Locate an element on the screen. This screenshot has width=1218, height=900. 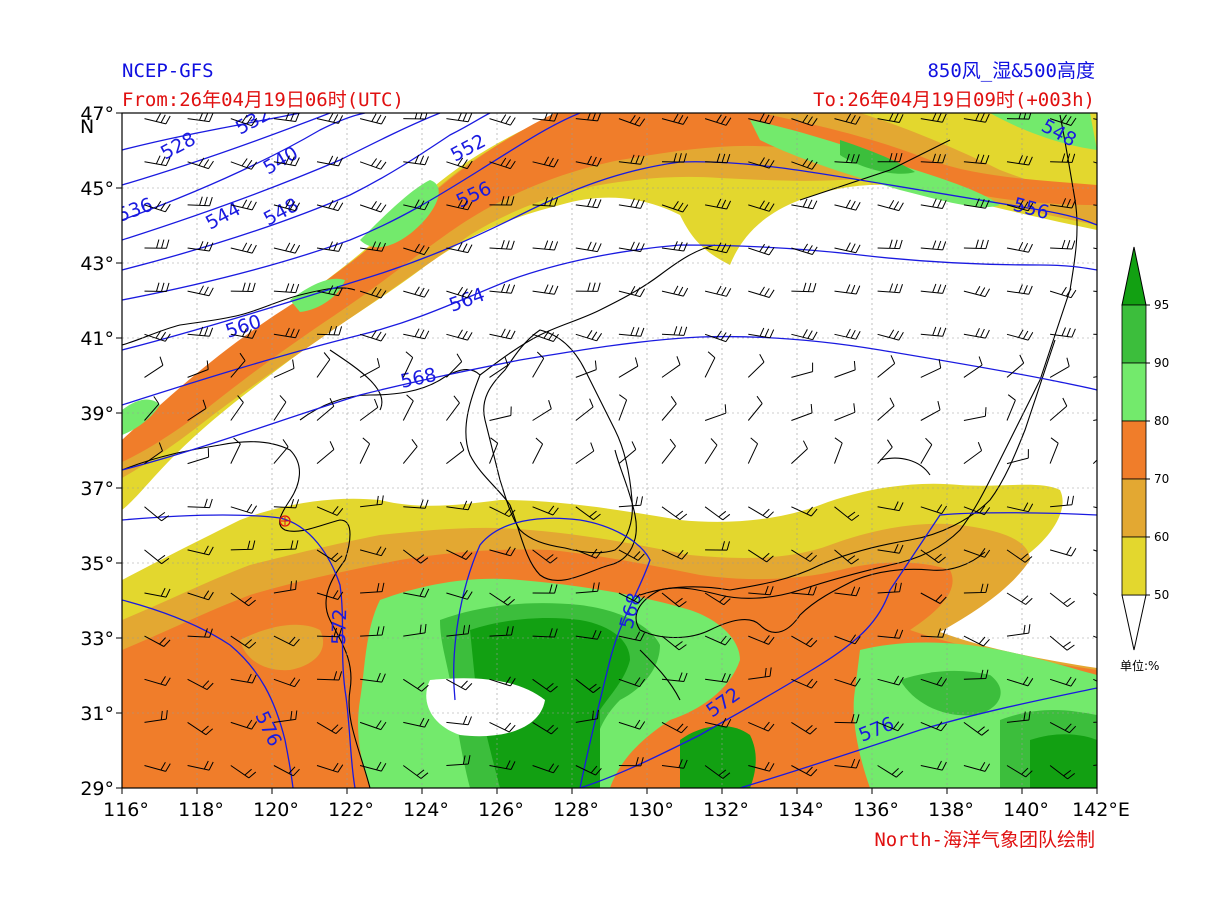
colorbar-level-label: 80 is located at coordinates (1161, 421).